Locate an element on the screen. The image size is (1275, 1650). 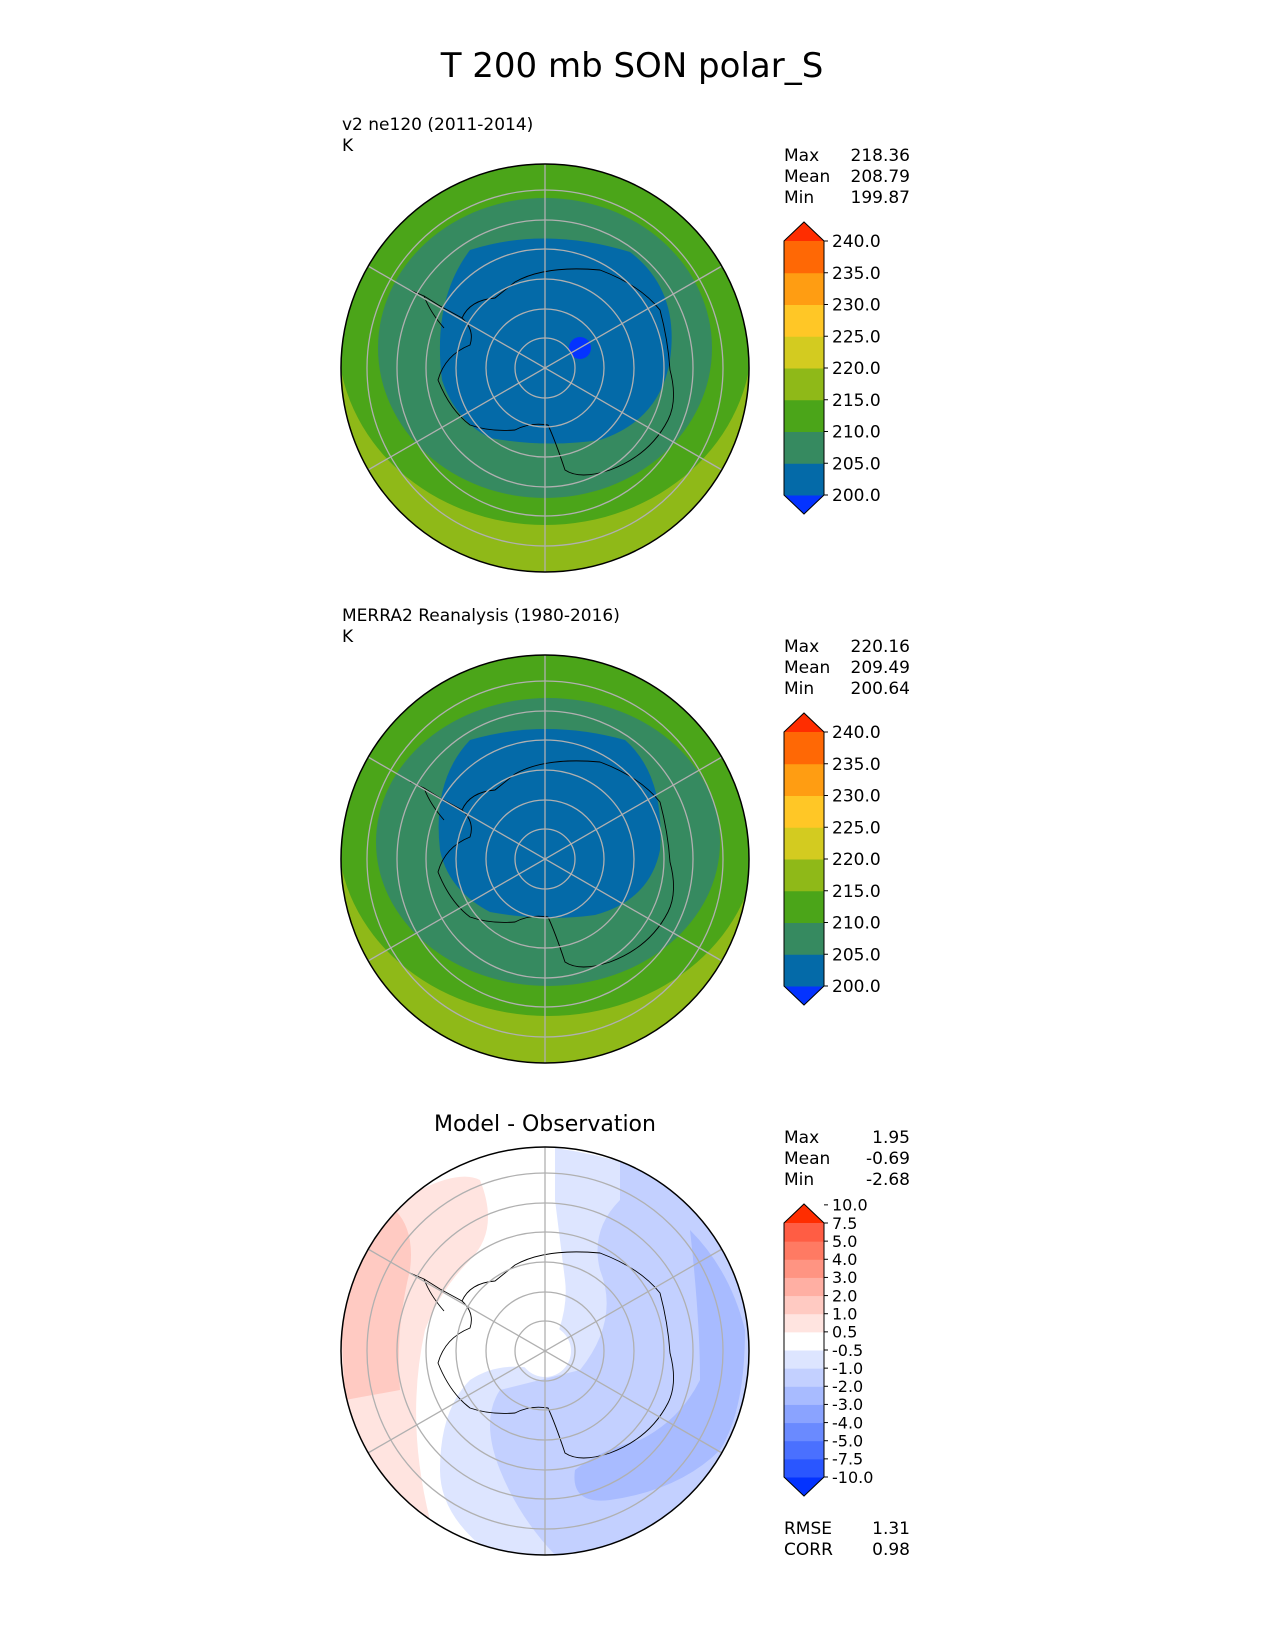
colorbar-tick-label: -2.0 is located at coordinates (847, 1386).